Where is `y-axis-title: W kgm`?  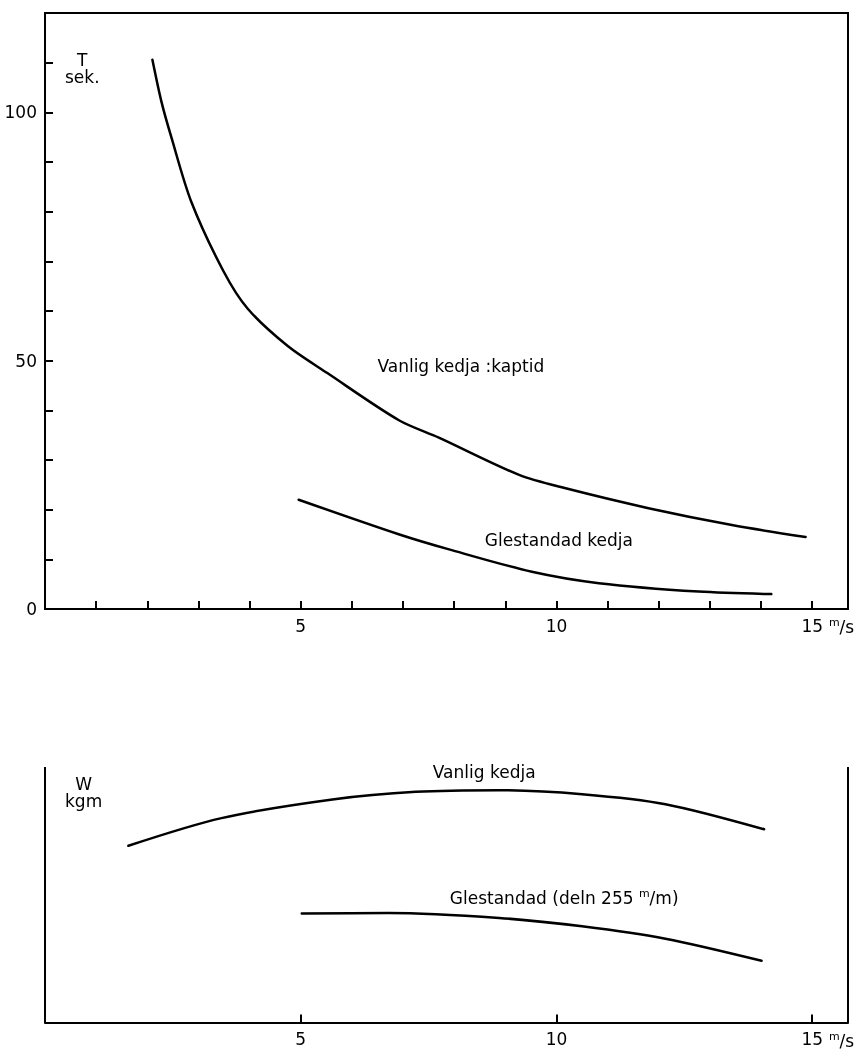
y-axis-title: W kgm is located at coordinates (84, 792).